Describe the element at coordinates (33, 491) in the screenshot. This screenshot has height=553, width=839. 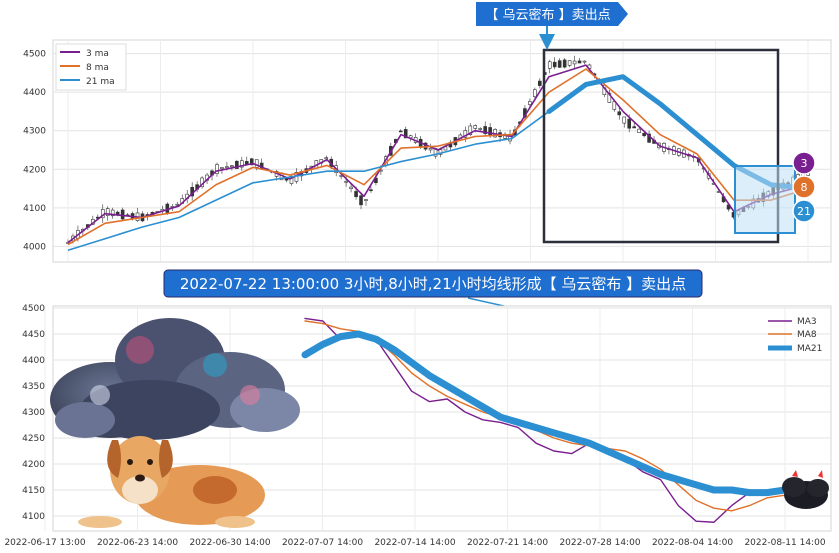
I see `bottom-y-tick-label: 4150` at that location.